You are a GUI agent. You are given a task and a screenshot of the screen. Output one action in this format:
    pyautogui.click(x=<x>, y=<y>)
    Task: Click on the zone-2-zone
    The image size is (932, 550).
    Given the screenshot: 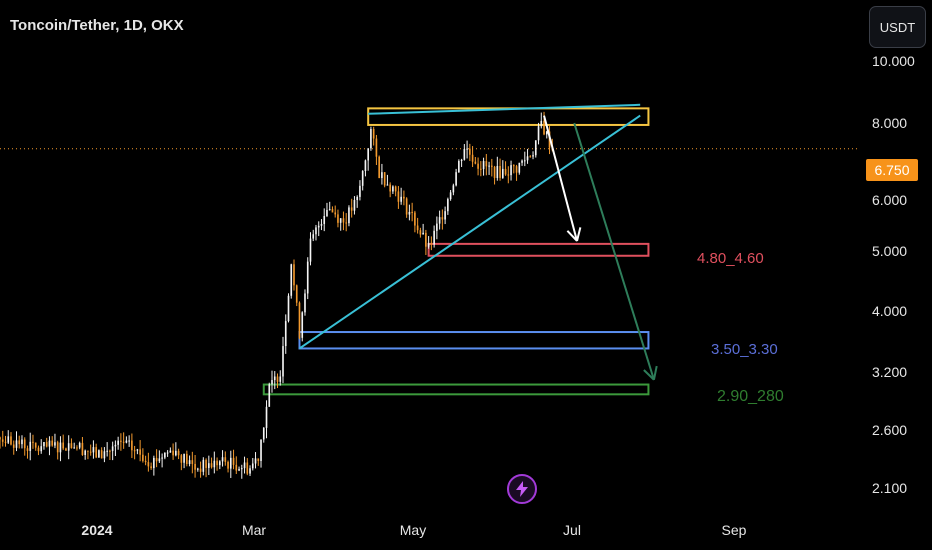 What is the action you would take?
    pyautogui.click(x=474, y=340)
    